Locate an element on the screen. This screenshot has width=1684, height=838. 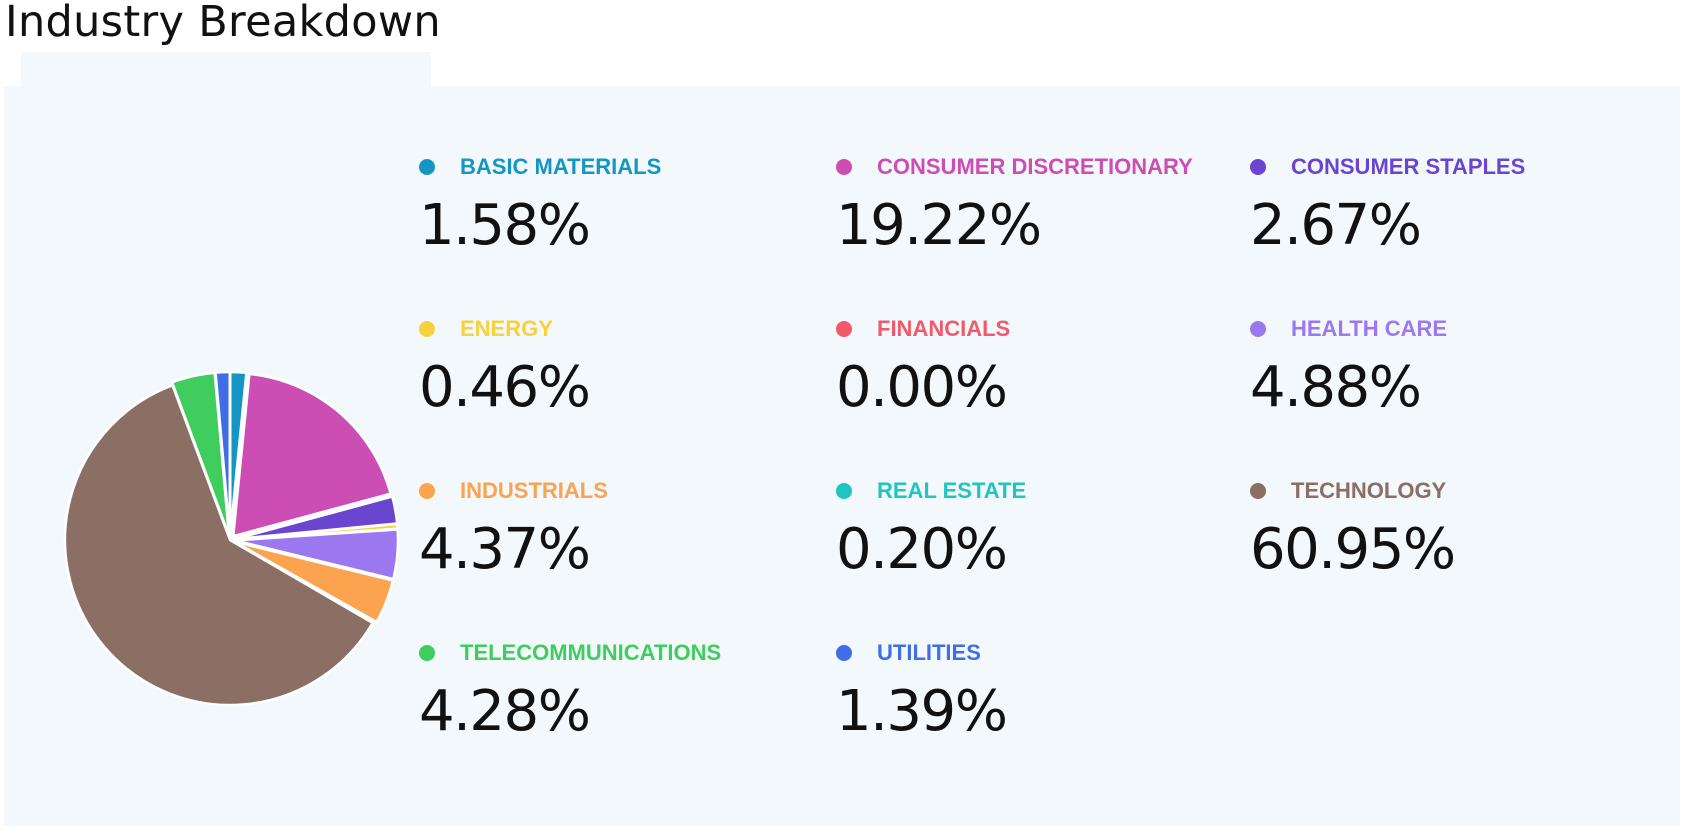
legend-label: INDUSTRIALS is located at coordinates (534, 490).